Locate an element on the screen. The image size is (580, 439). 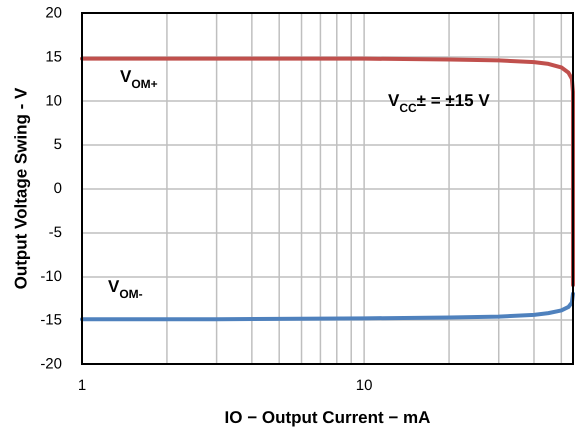
y-tick-label: -5 is located at coordinates (55, 232).